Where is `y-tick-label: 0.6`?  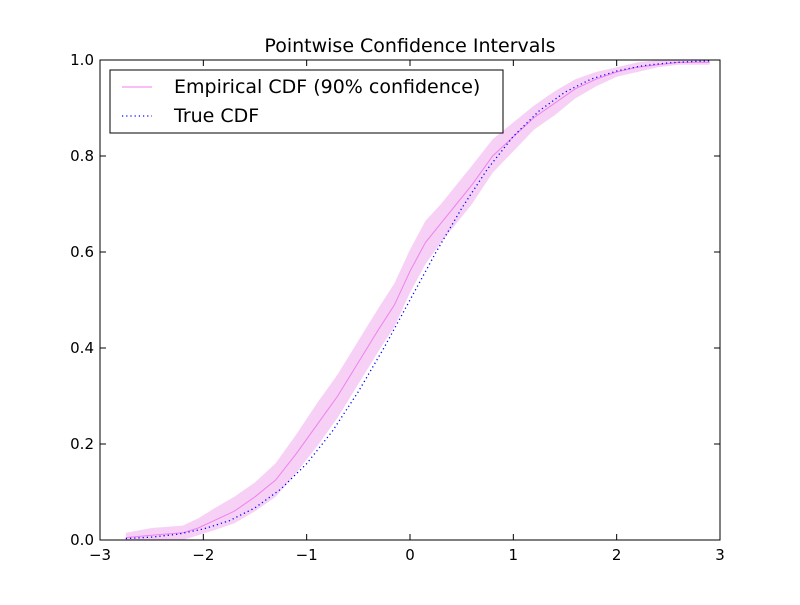
y-tick-label: 0.6 is located at coordinates (82, 252).